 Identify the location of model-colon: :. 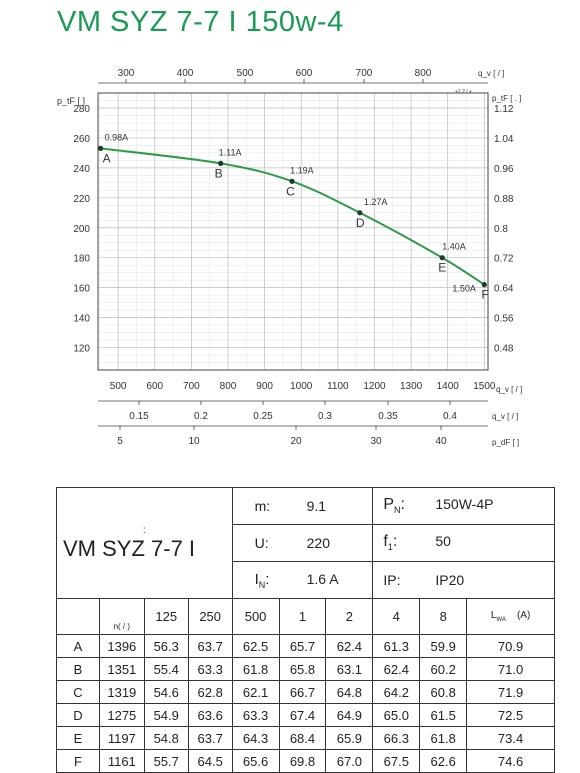
(144, 530).